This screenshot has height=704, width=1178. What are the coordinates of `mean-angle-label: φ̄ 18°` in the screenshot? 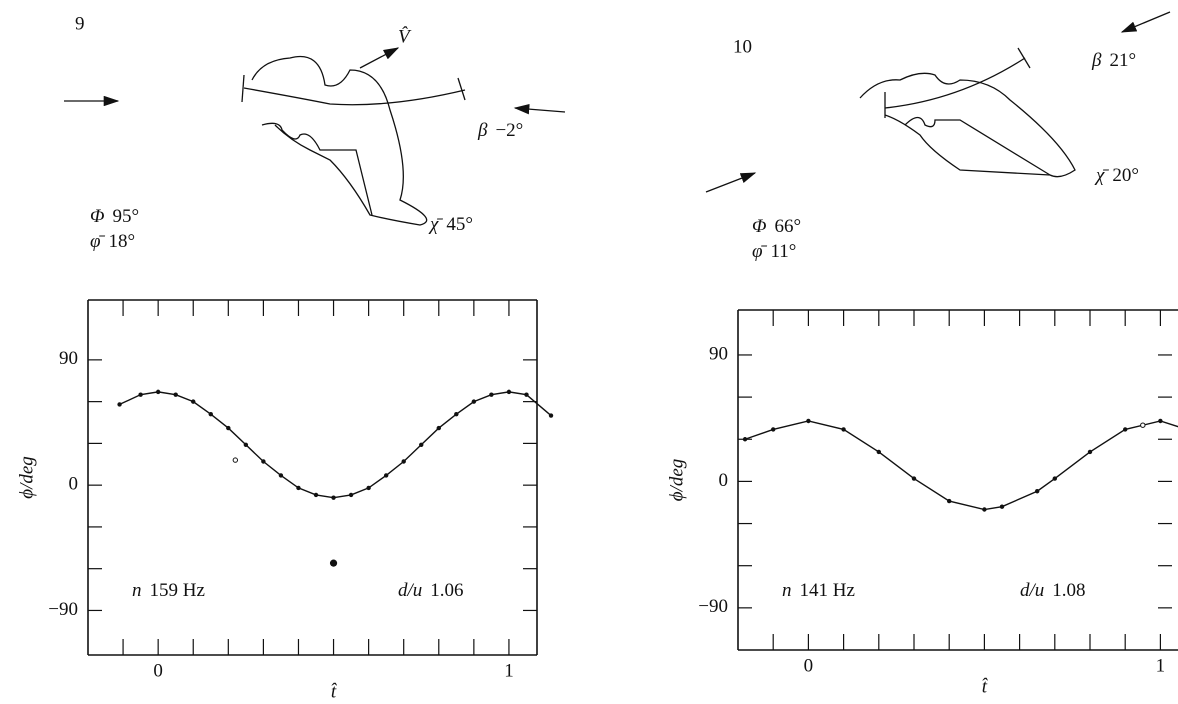 It's located at (112, 241).